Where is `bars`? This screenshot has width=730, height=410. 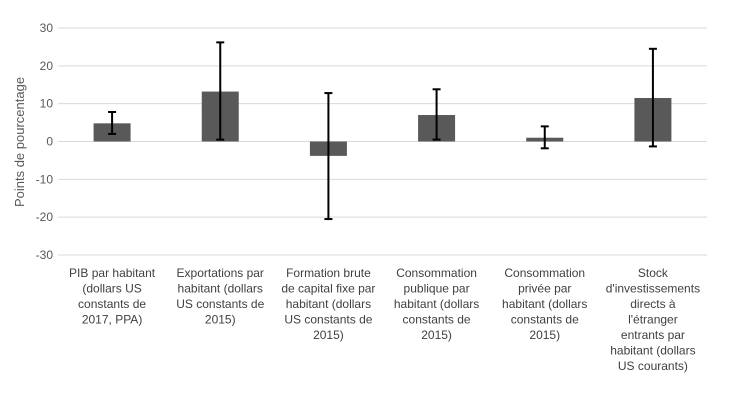
bars is located at coordinates (382, 123).